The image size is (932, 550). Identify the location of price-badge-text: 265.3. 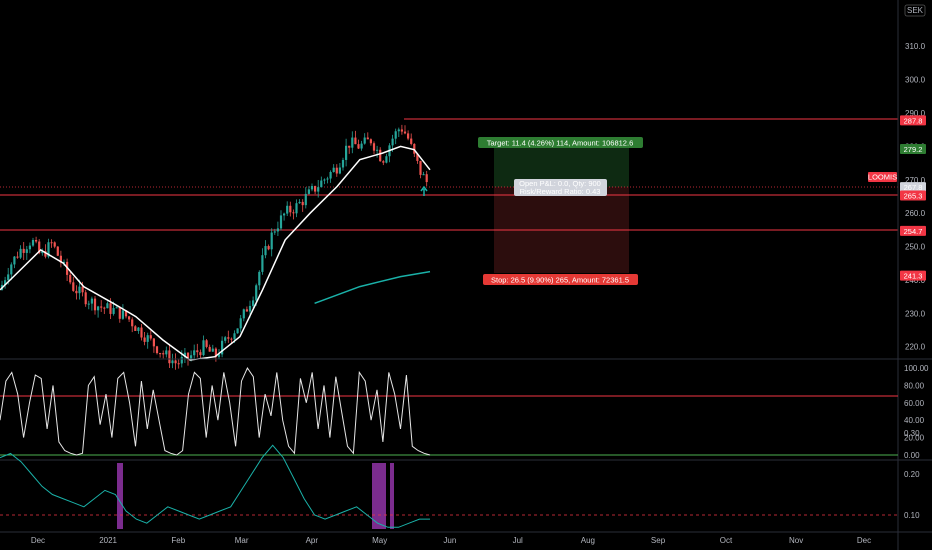
(913, 195).